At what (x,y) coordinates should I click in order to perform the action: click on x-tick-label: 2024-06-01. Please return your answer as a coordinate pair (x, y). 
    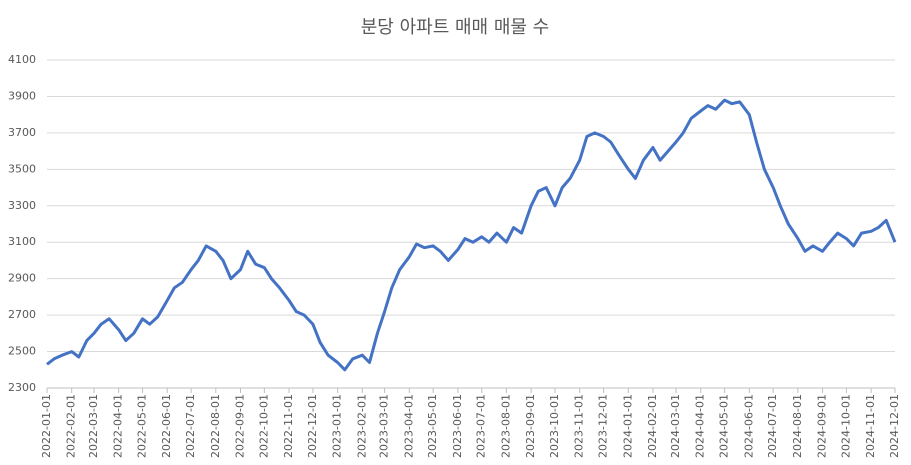
    Looking at the image, I should click on (748, 426).